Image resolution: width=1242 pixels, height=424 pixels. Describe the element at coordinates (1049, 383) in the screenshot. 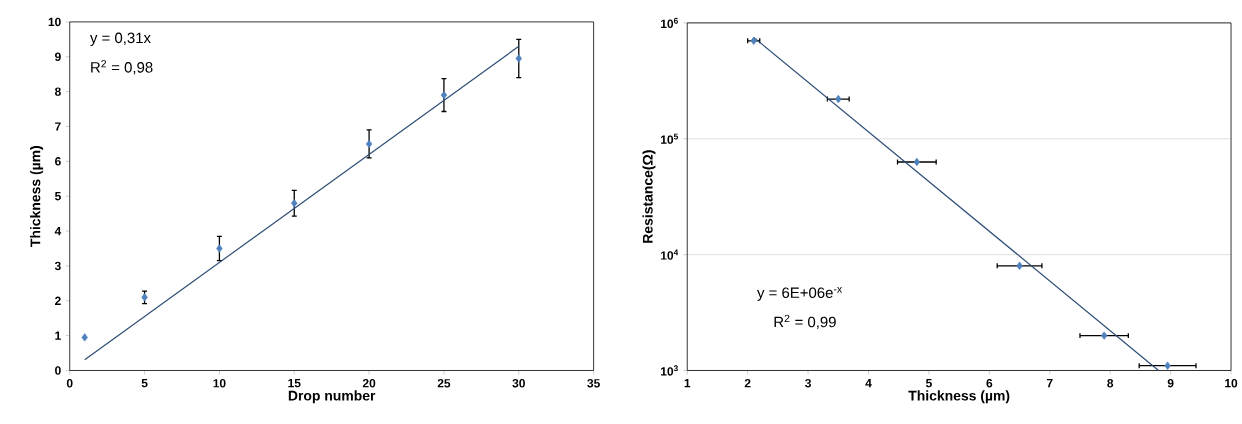

I see `x-tick-label: 7` at that location.